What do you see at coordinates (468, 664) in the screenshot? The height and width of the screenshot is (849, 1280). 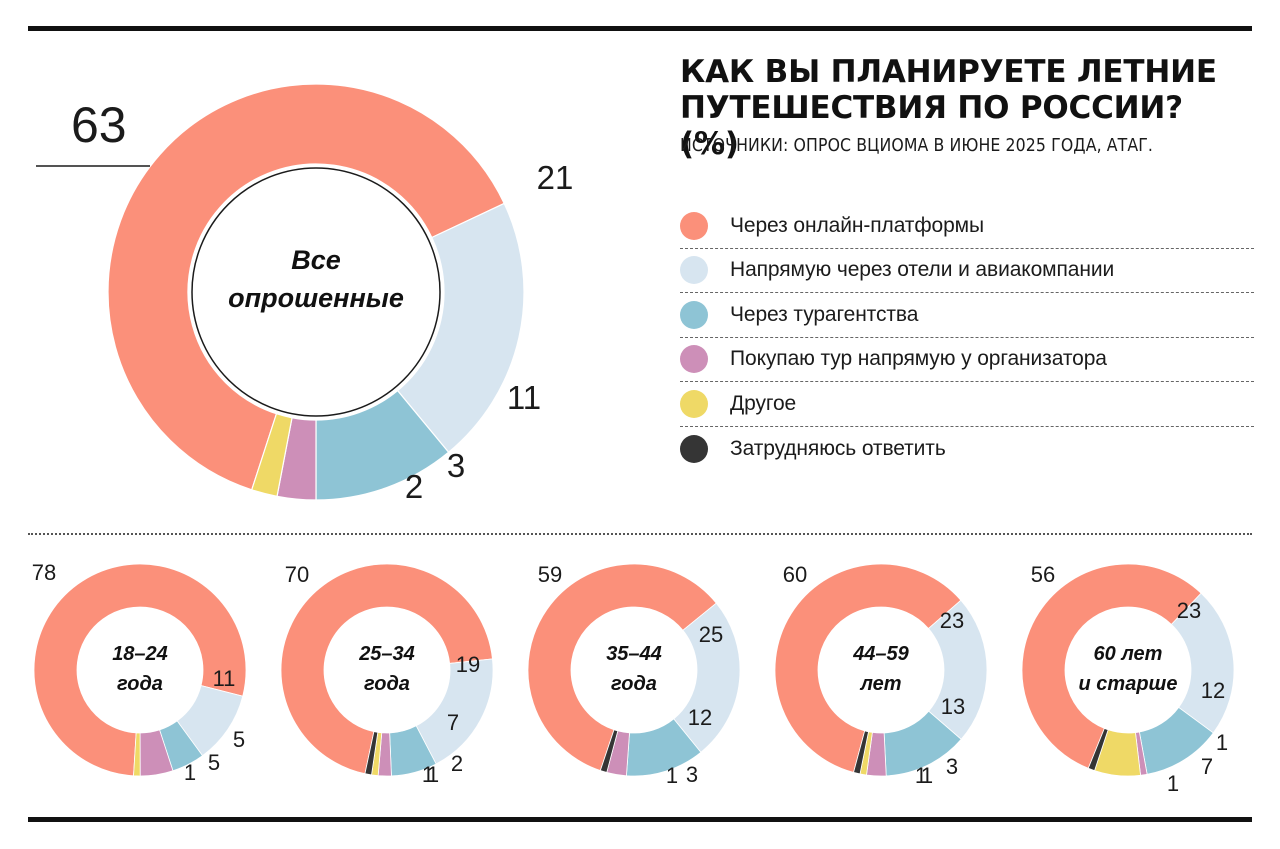 I see `value-label: 19` at bounding box center [468, 664].